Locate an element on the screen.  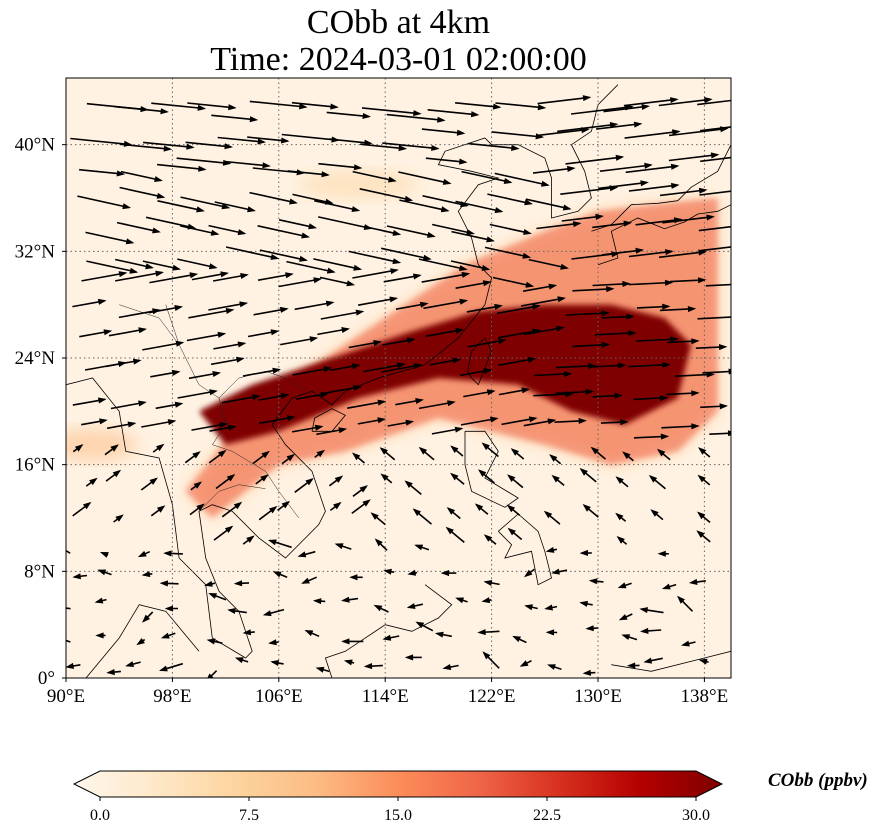
colorbar-tick-label: 22.5 is located at coordinates (547, 815).